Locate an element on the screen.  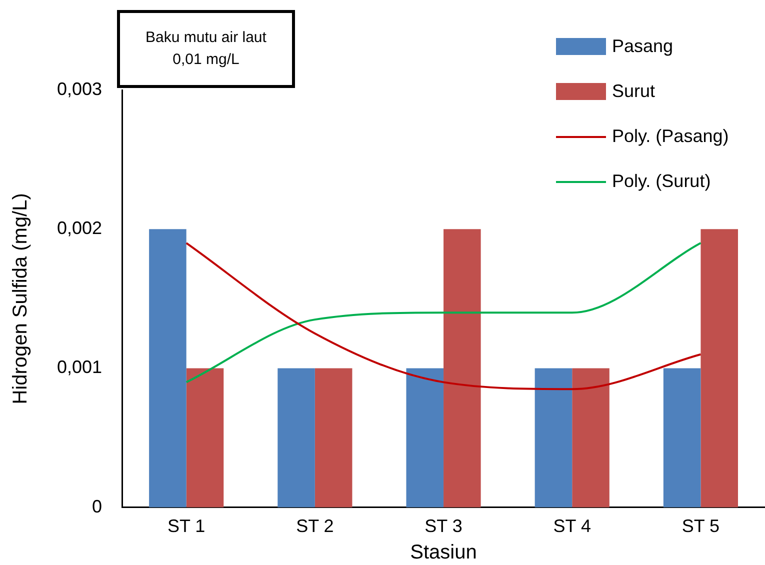
y-tick-label: 0,002 is located at coordinates (79, 228).